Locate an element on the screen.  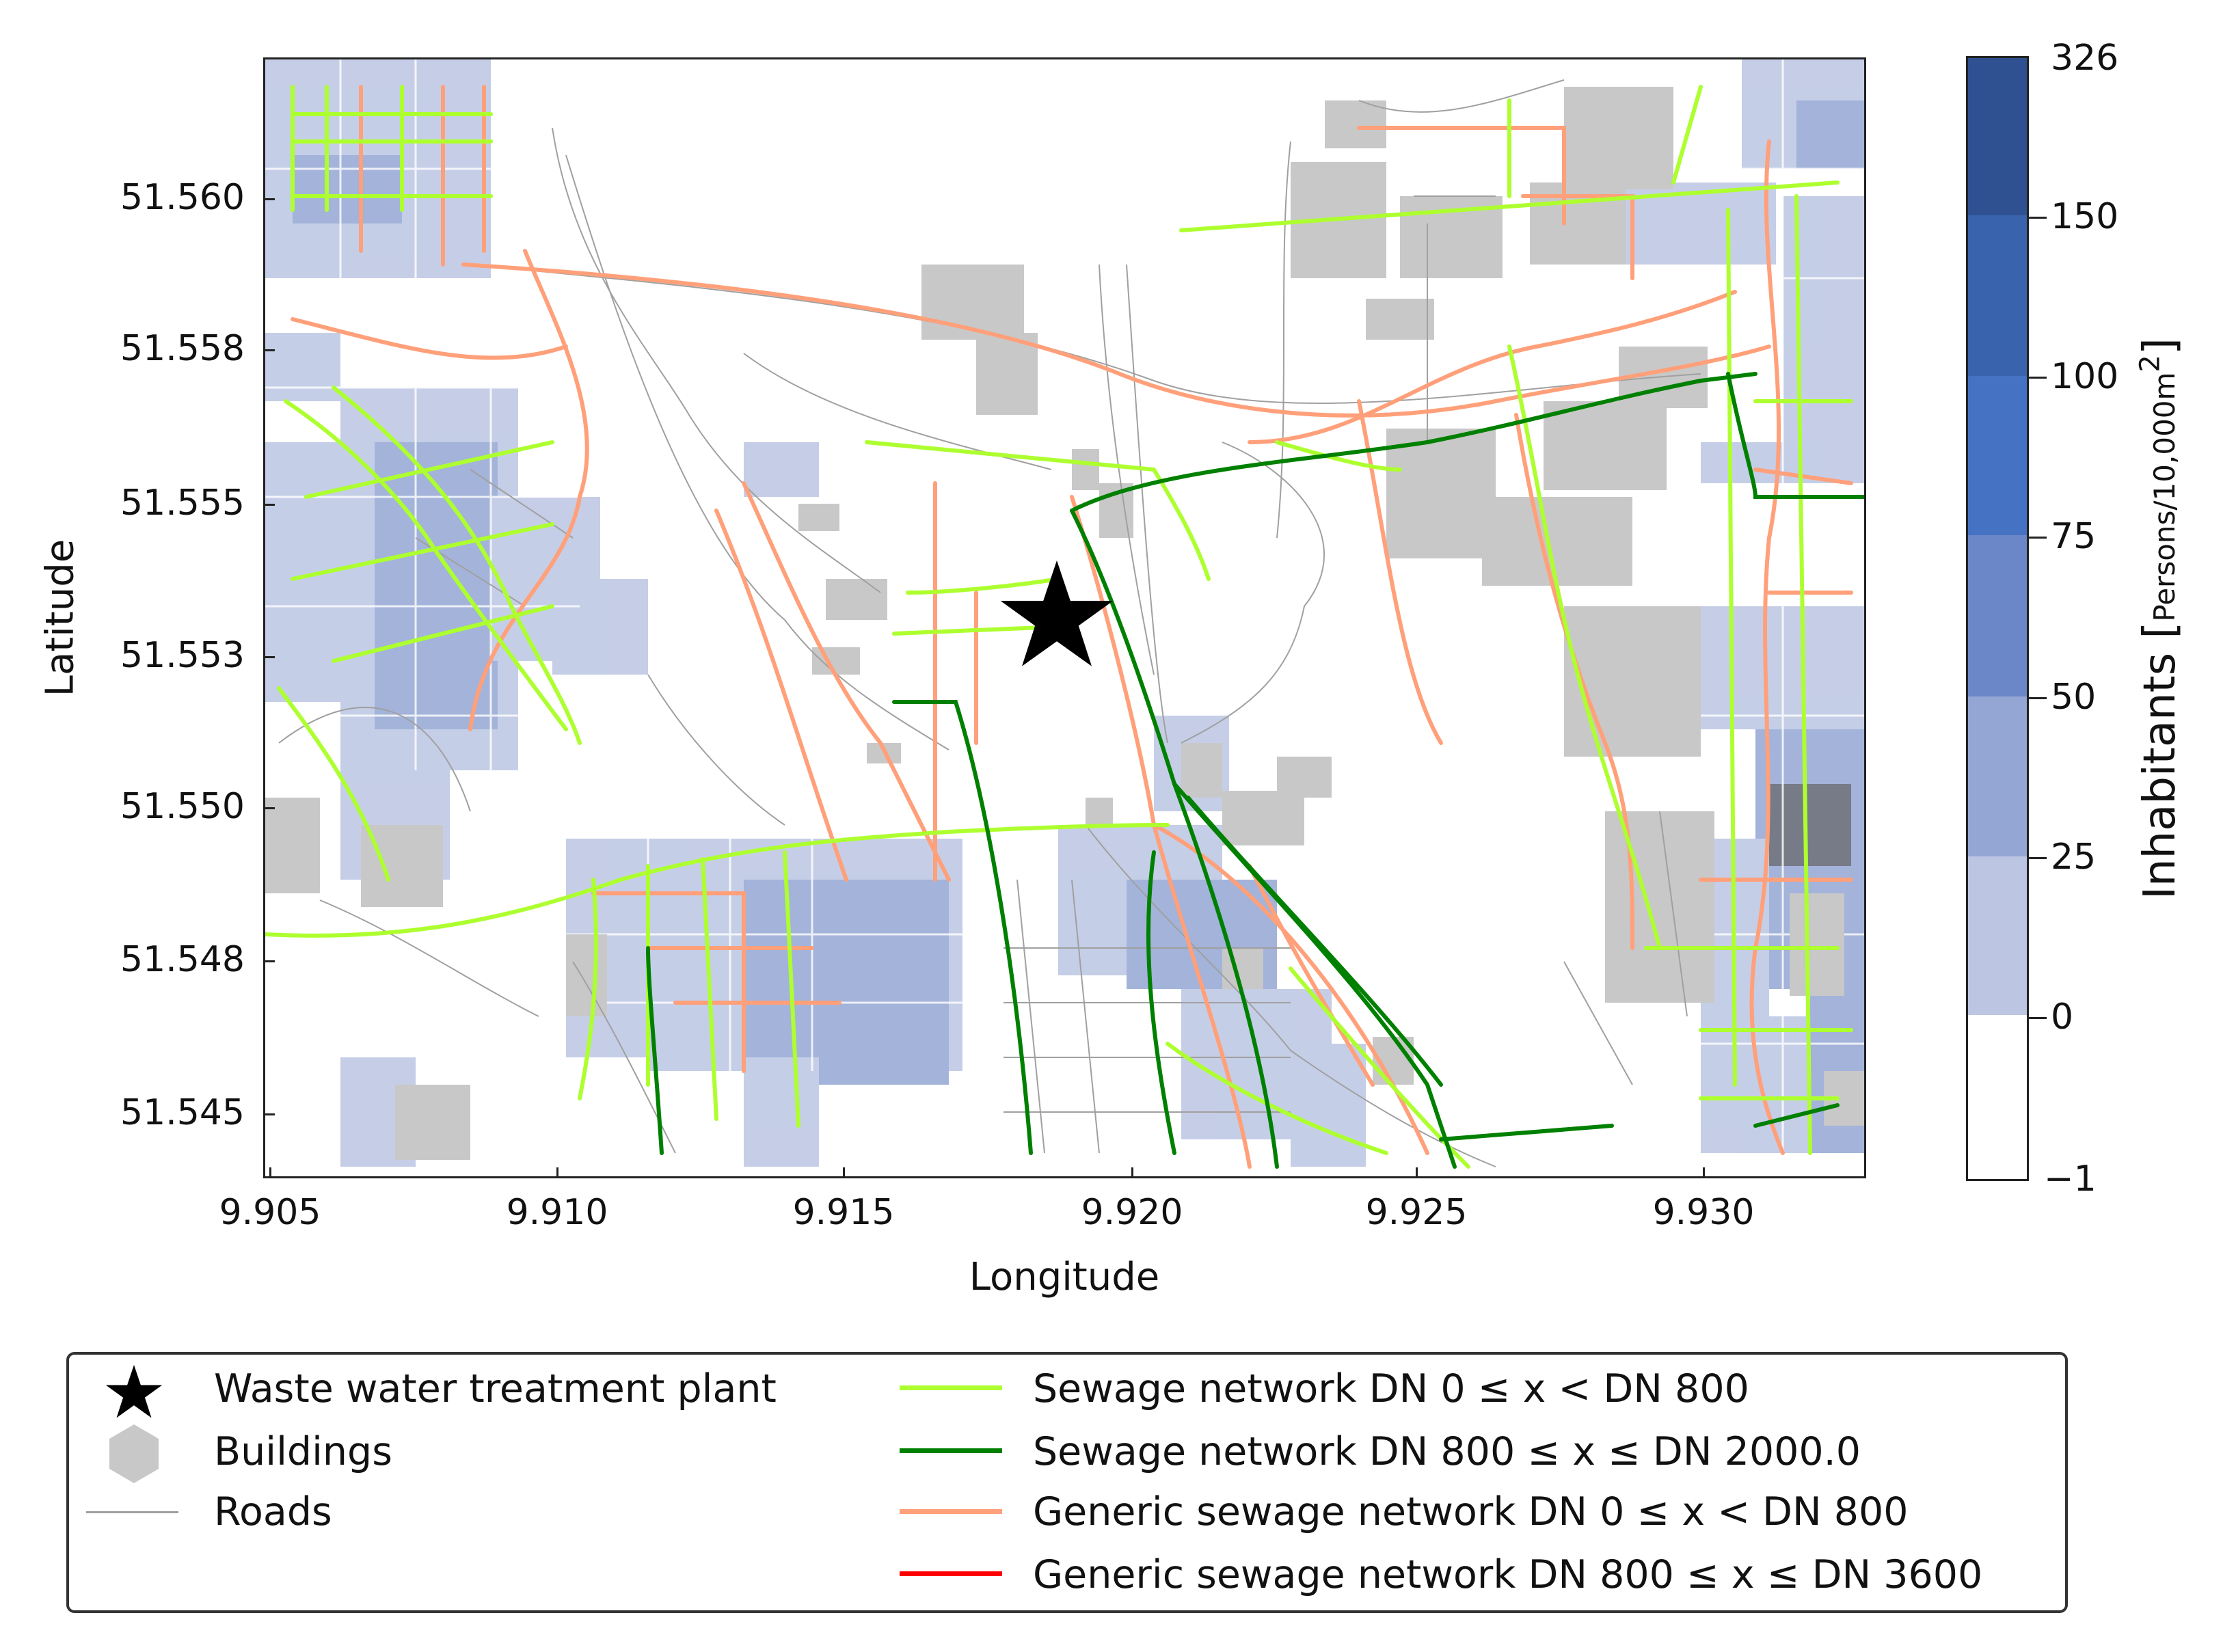
waste-water-treatment-plant-marker is located at coordinates (1057, 615).